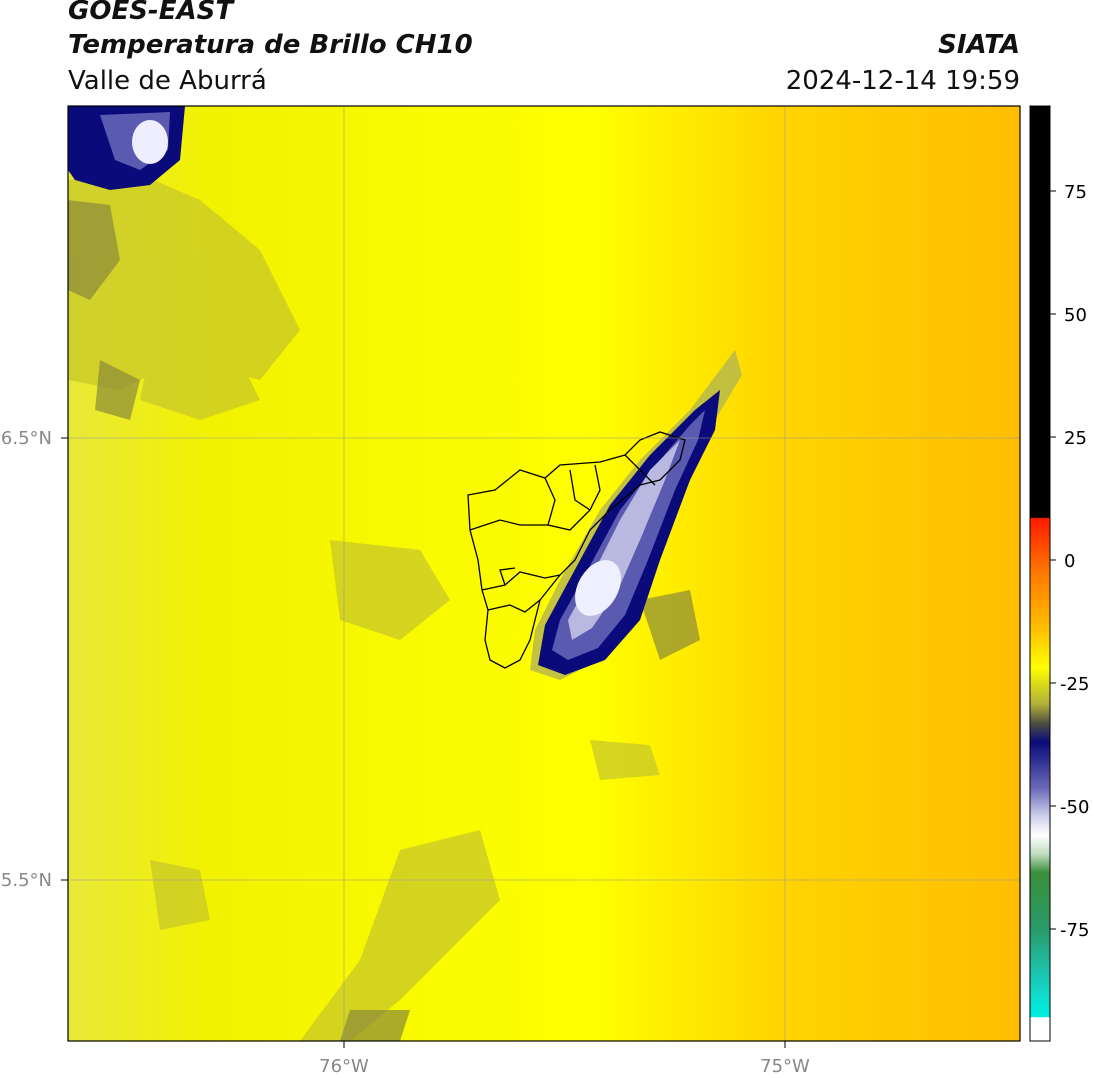 The width and height of the screenshot is (1094, 1078). Describe the element at coordinates (126, 148) in the screenshot. I see `cloud-northwest` at that location.